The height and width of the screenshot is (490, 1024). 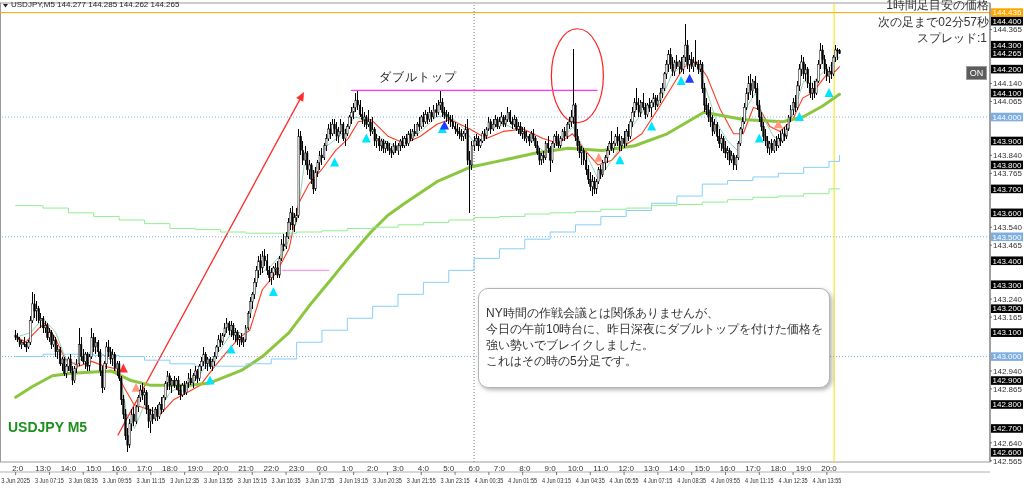 What do you see at coordinates (271, 468) in the screenshot?
I see `x2-tick-label: 22:0` at bounding box center [271, 468].